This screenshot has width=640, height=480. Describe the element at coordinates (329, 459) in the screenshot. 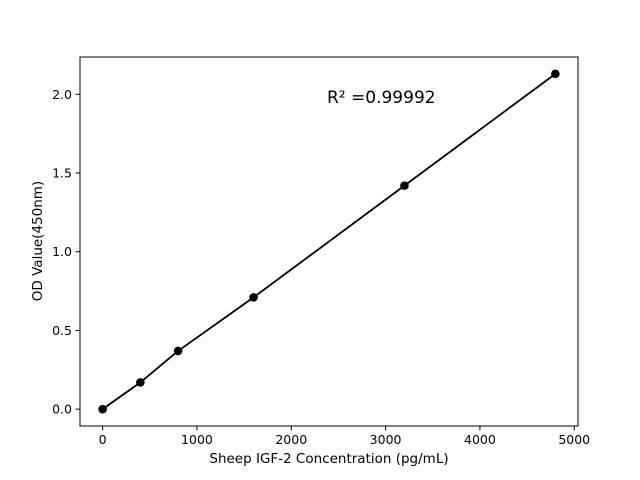

I see `x-axis-label: Sheep IGF-2 Concentration (pg/mL)` at that location.